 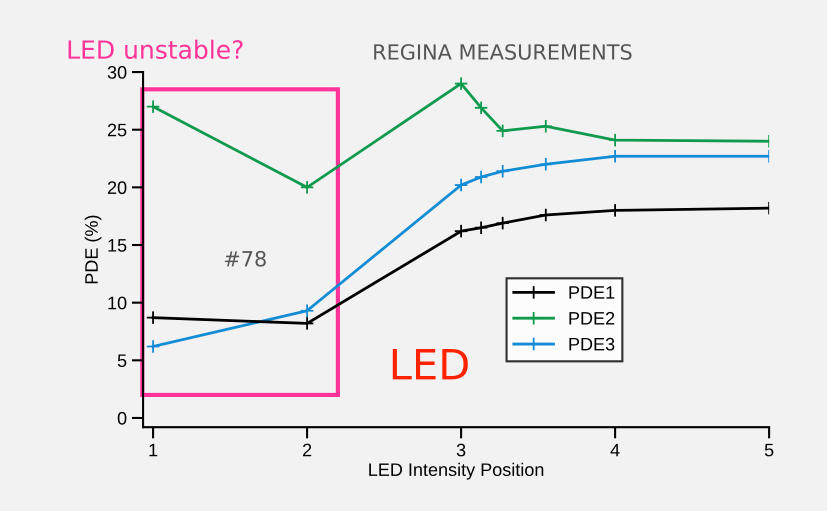 What do you see at coordinates (153, 450) in the screenshot?
I see `x-tick-label: 1` at bounding box center [153, 450].